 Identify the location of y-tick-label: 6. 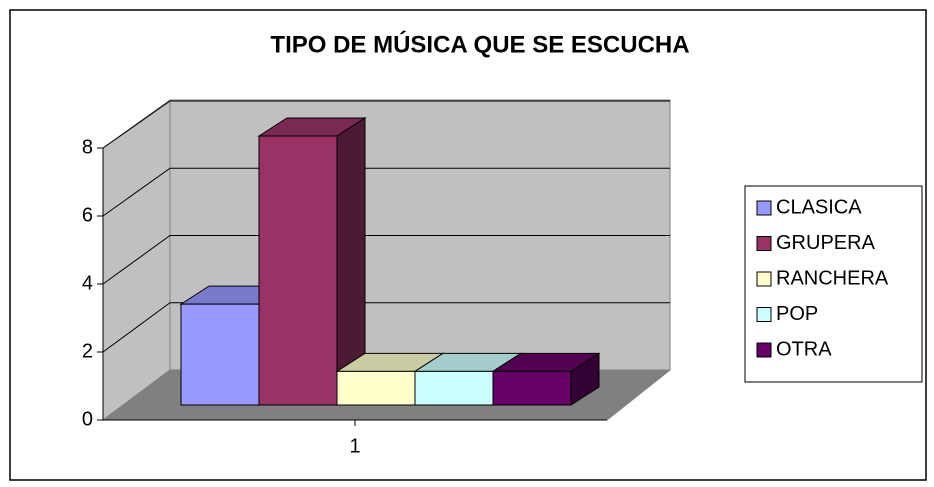
(87, 215).